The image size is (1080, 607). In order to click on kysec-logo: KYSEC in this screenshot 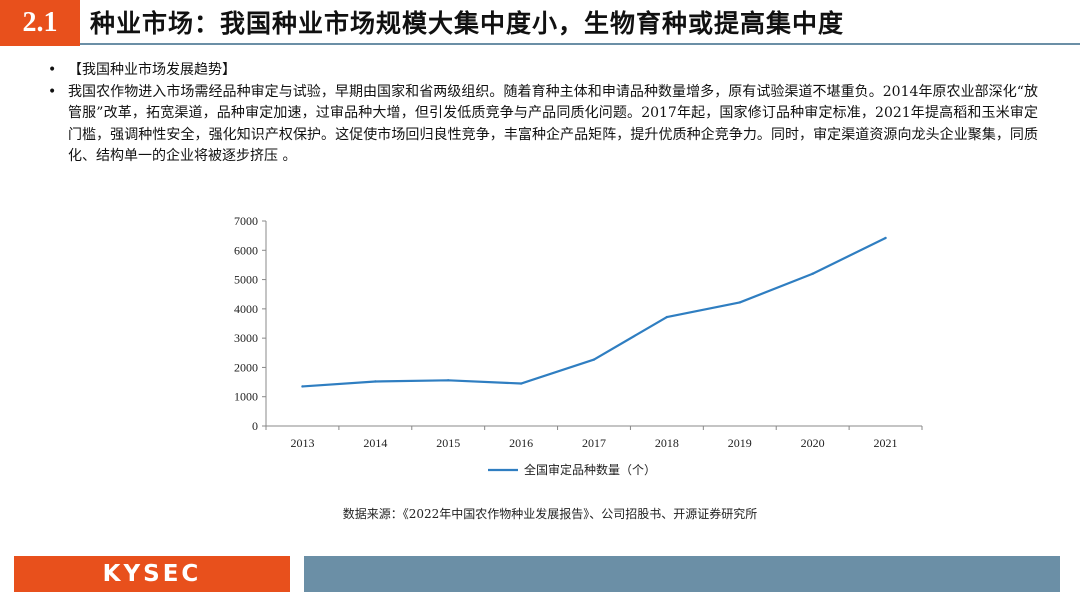, I will do `click(152, 574)`.